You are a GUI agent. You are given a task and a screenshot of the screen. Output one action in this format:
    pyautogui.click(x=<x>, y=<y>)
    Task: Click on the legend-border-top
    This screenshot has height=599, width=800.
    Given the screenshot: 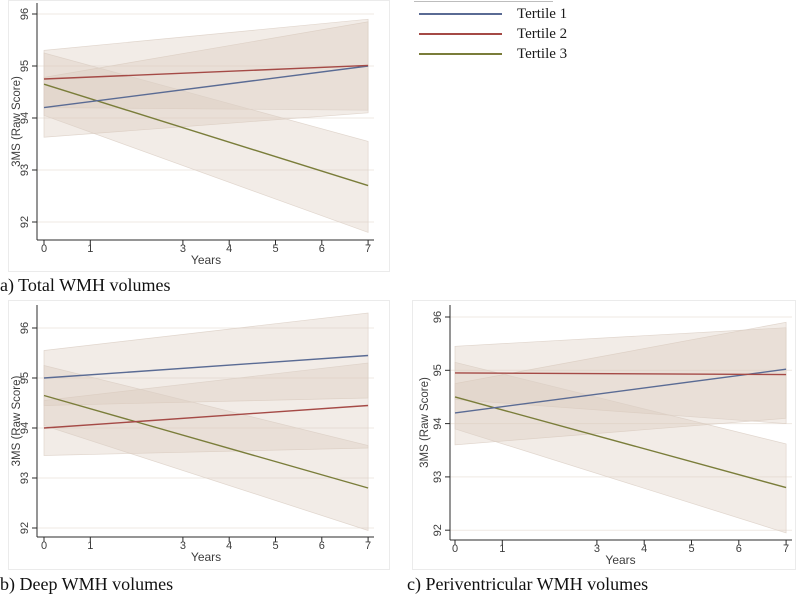 What is the action you would take?
    pyautogui.click(x=483, y=1)
    